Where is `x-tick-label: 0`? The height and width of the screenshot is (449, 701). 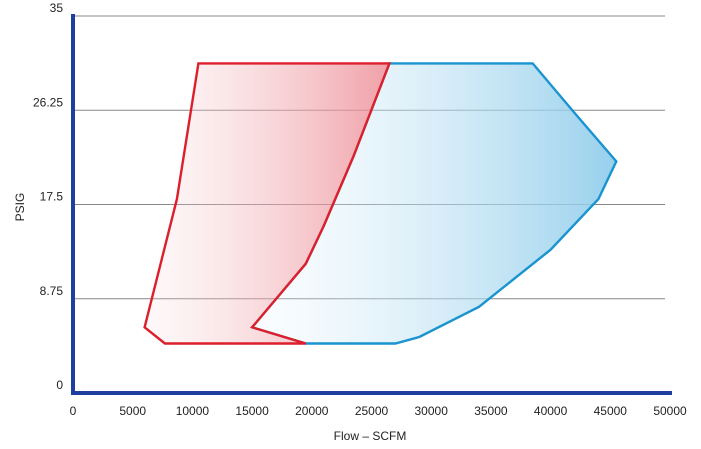 x-tick-label: 0 is located at coordinates (73, 411).